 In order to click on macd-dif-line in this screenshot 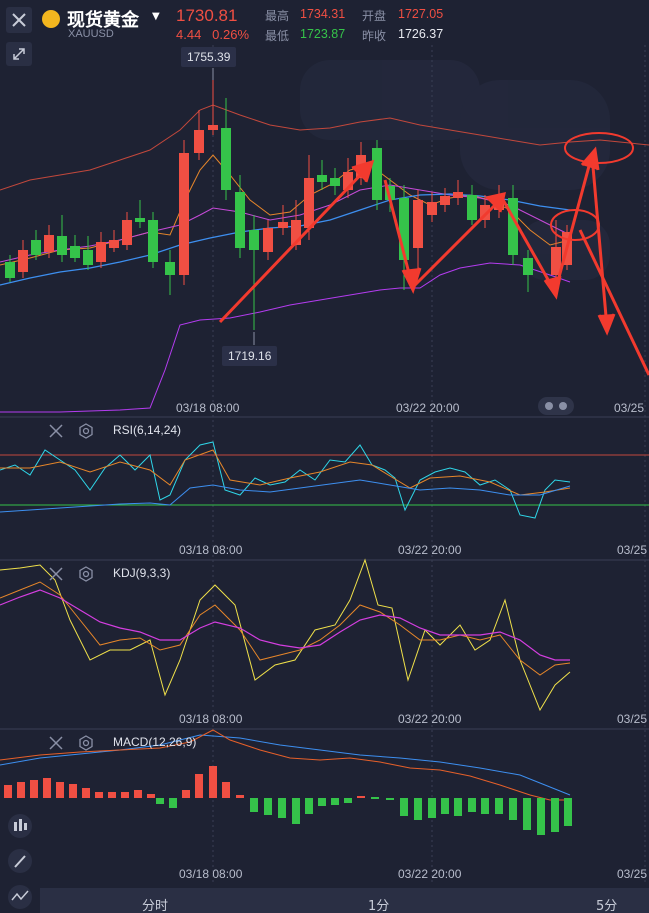, I will do `click(285, 765)`.